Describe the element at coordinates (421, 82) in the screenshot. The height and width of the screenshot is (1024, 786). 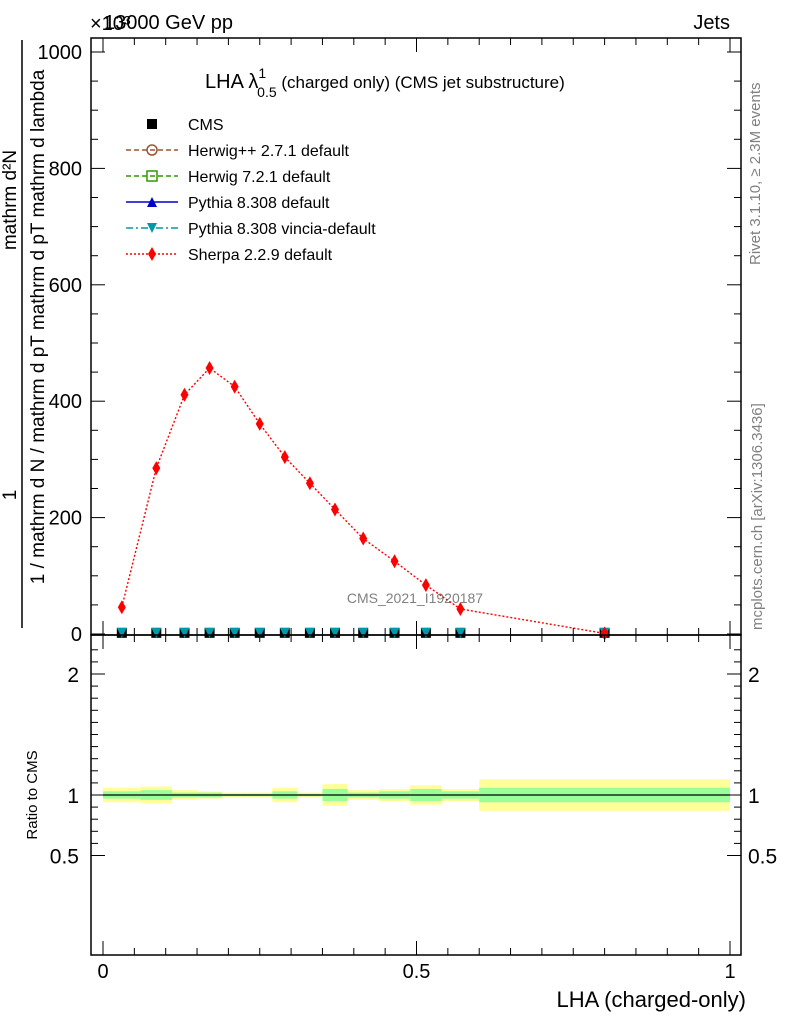
I see `title-rest: (charged only) (CMS jet substructure)` at that location.